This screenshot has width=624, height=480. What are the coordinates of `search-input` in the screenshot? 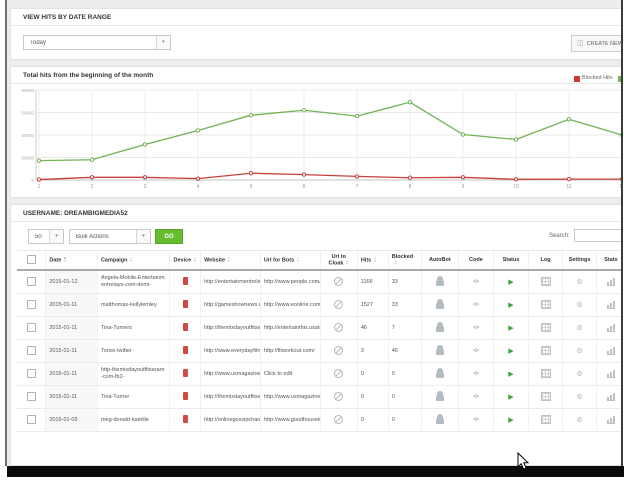 It's located at (597, 235).